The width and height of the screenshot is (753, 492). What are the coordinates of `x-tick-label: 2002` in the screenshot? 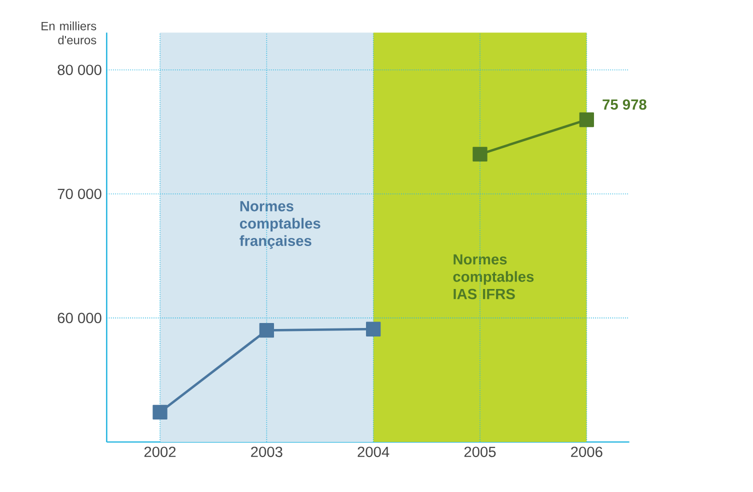 It's located at (160, 452).